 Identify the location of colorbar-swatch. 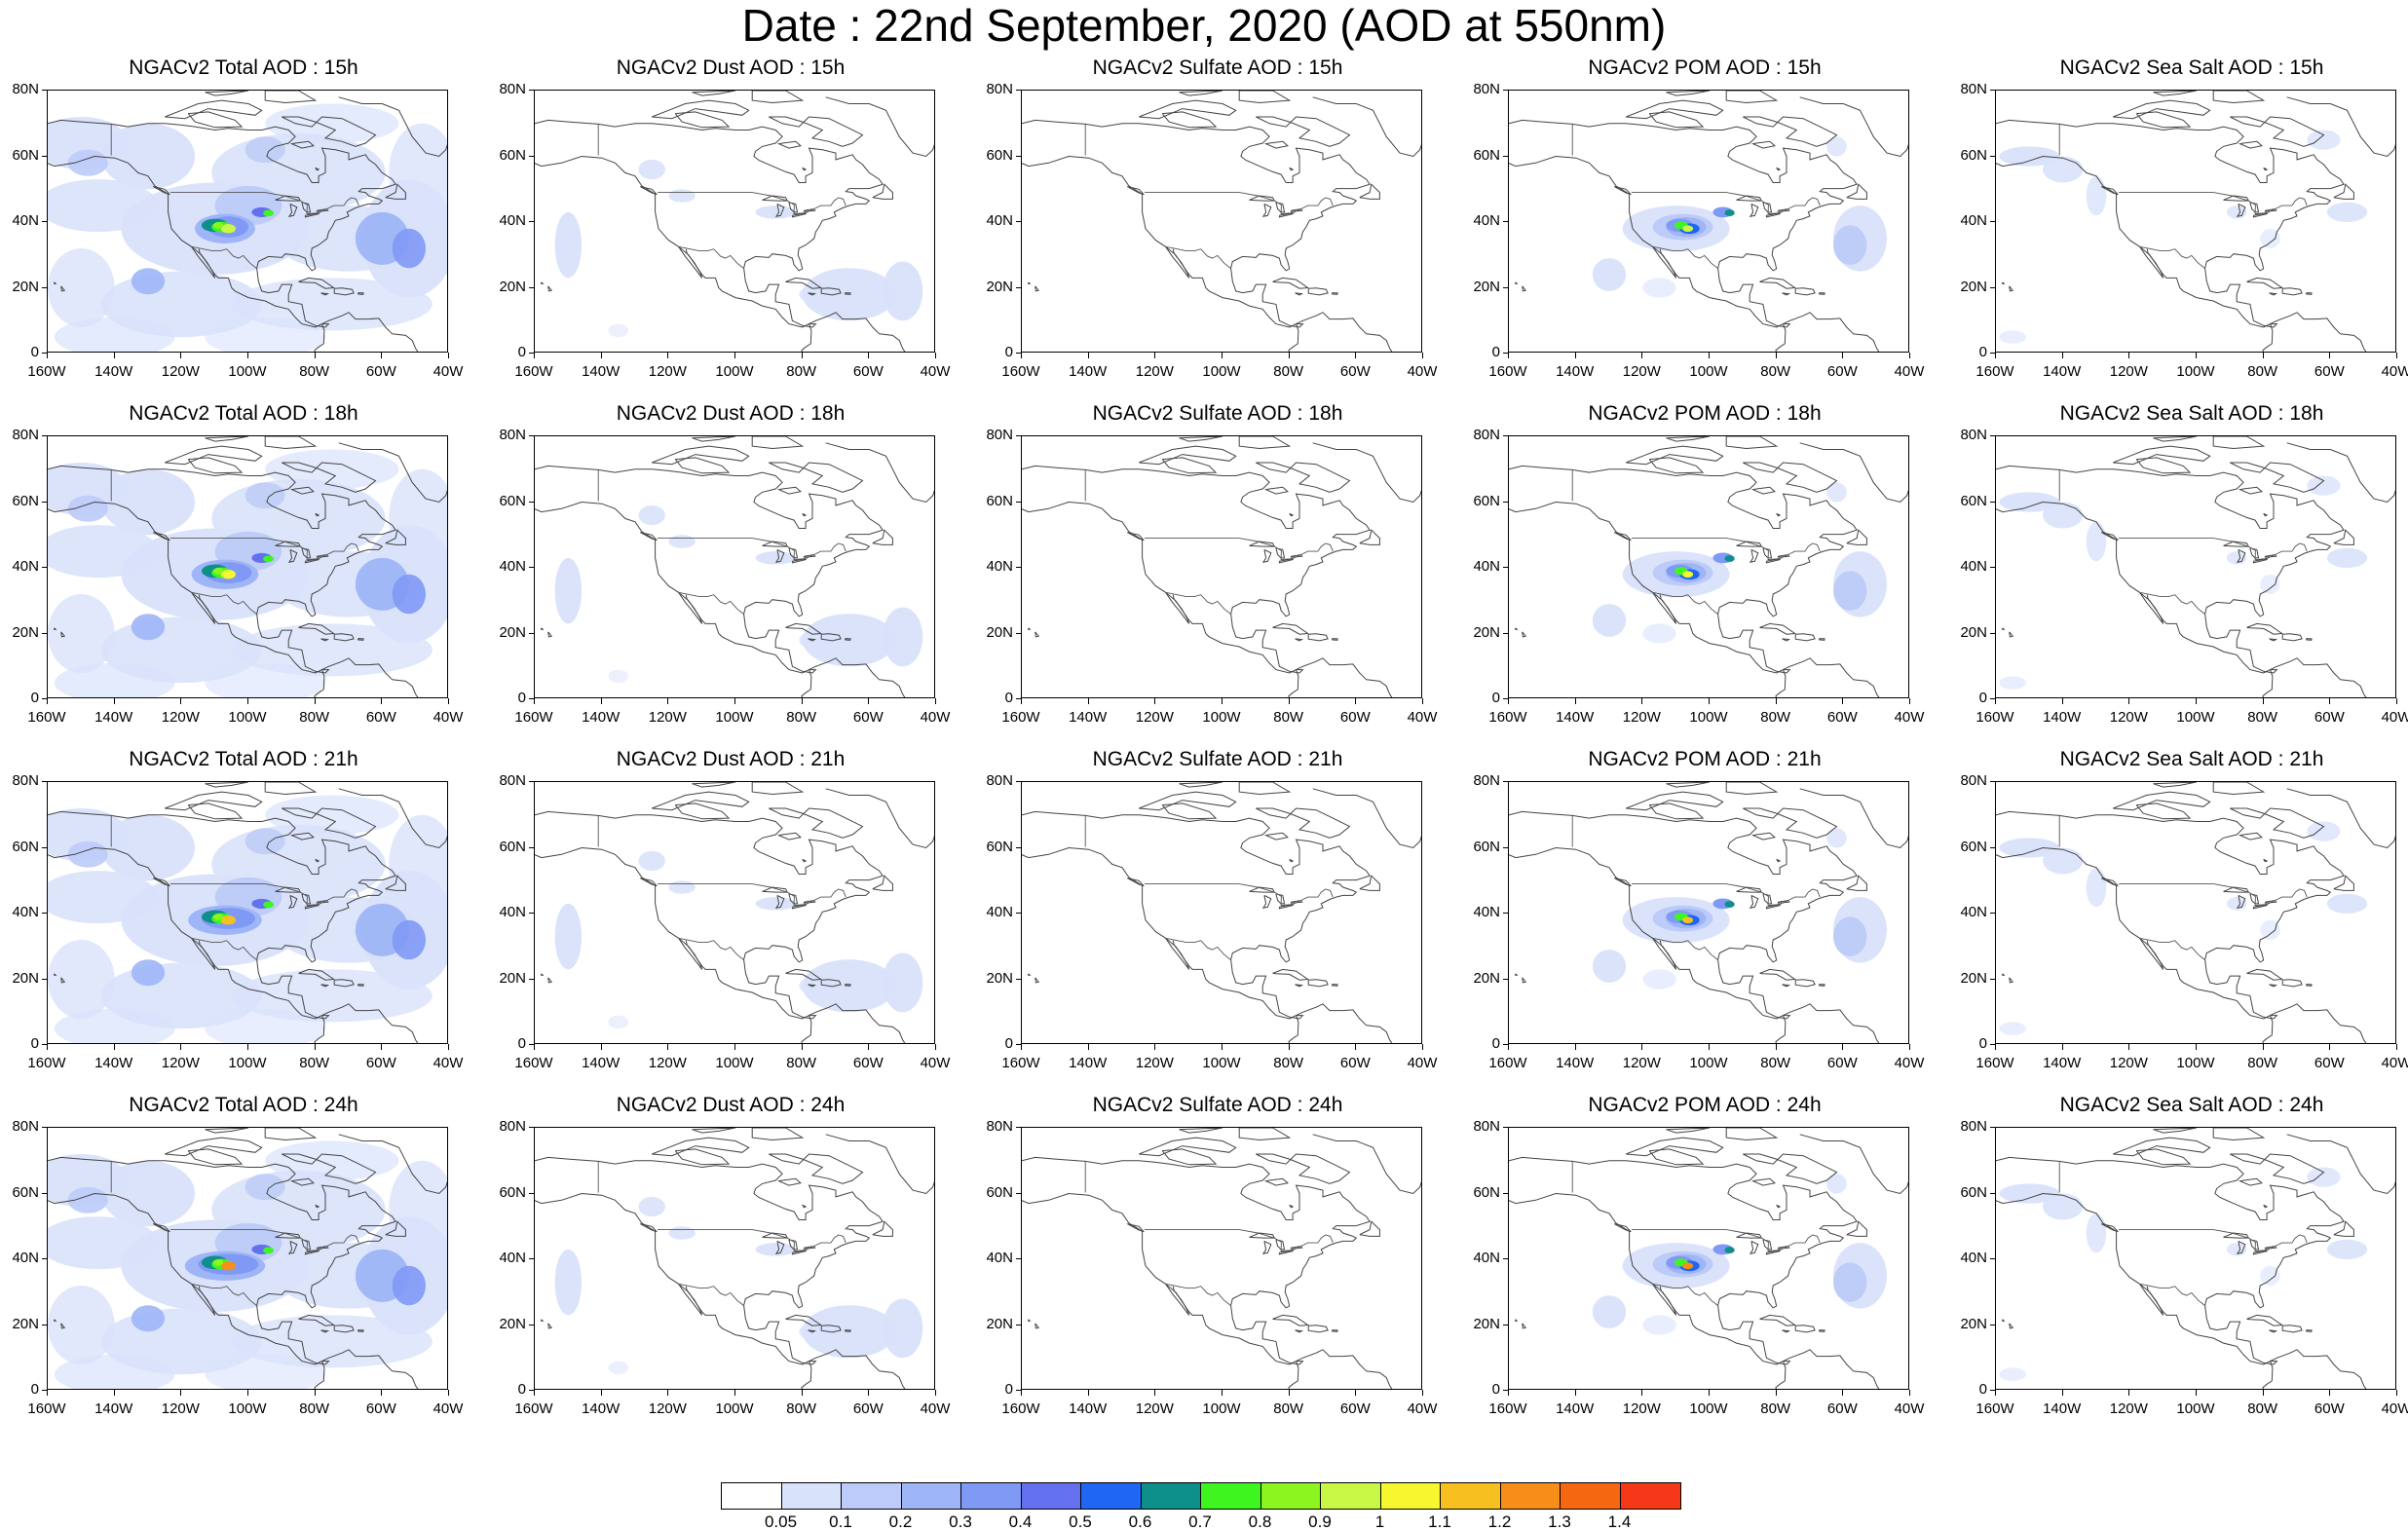
(1650, 1496).